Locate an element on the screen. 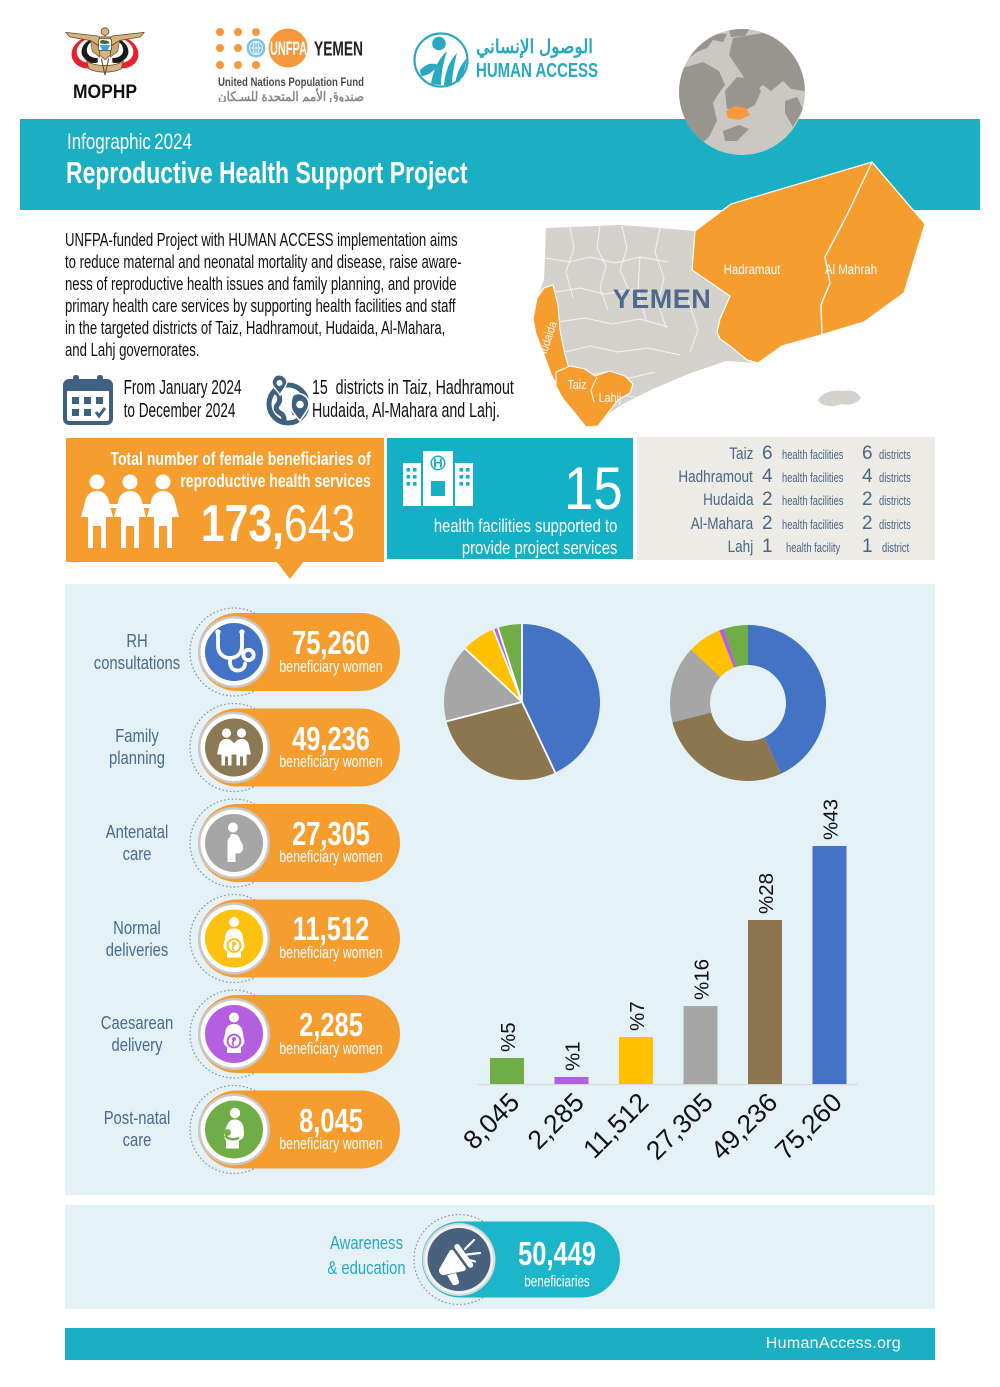  svg-text: Al Mahrah is located at coordinates (851, 269).